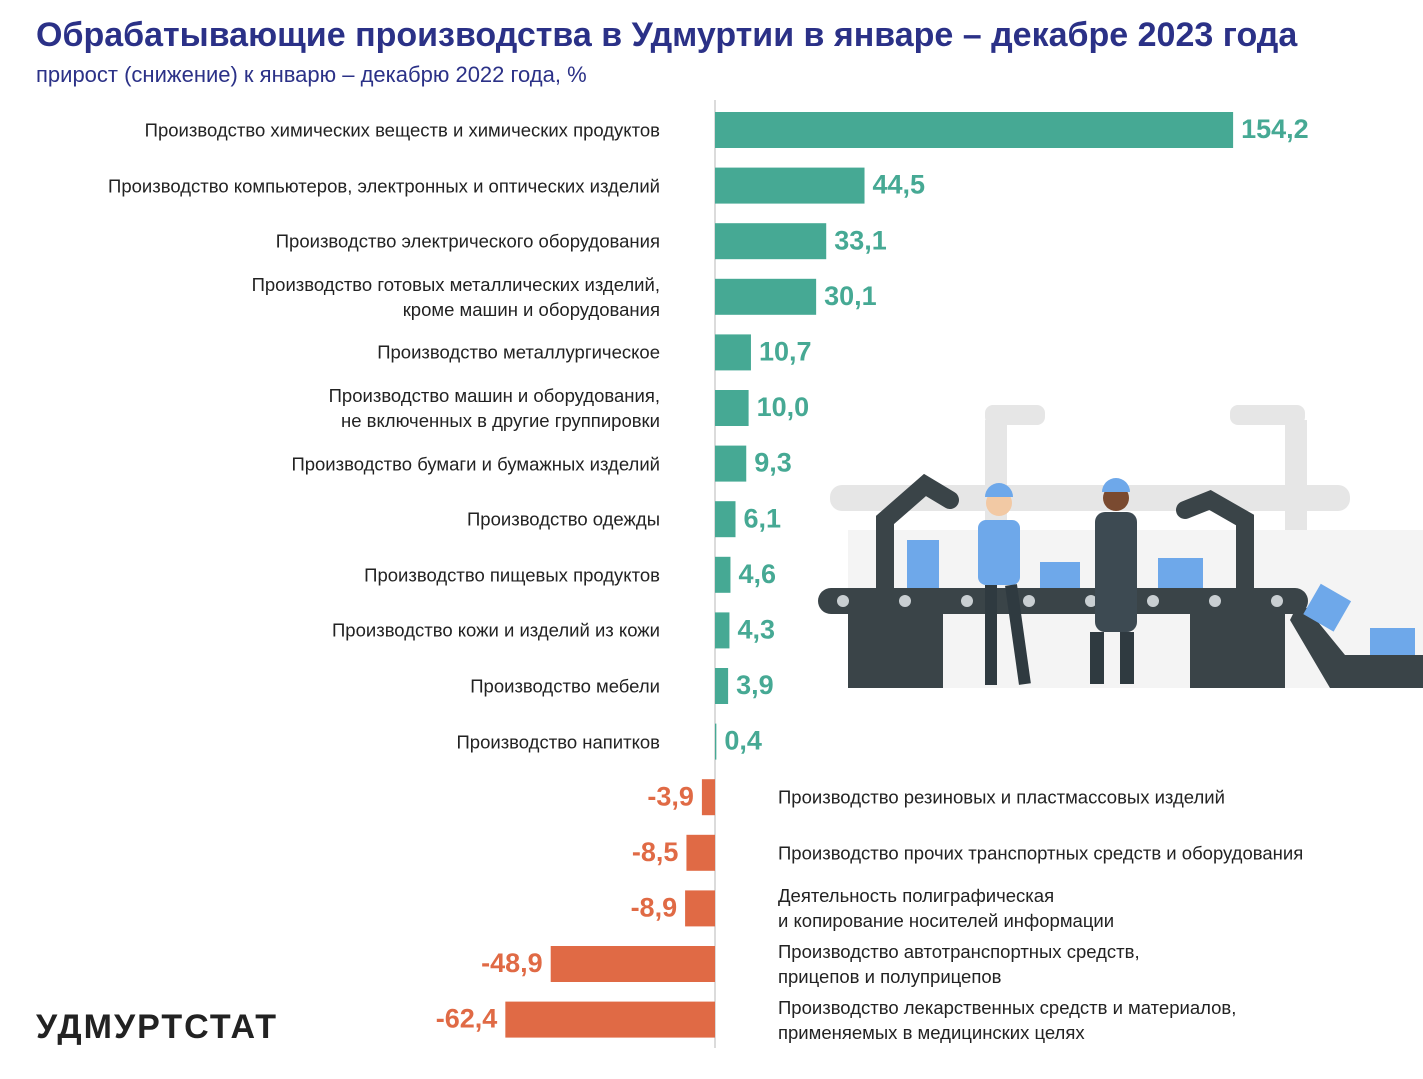  Describe the element at coordinates (512, 575) in the screenshot. I see `category-label: Производство пищевых продуктов` at that location.